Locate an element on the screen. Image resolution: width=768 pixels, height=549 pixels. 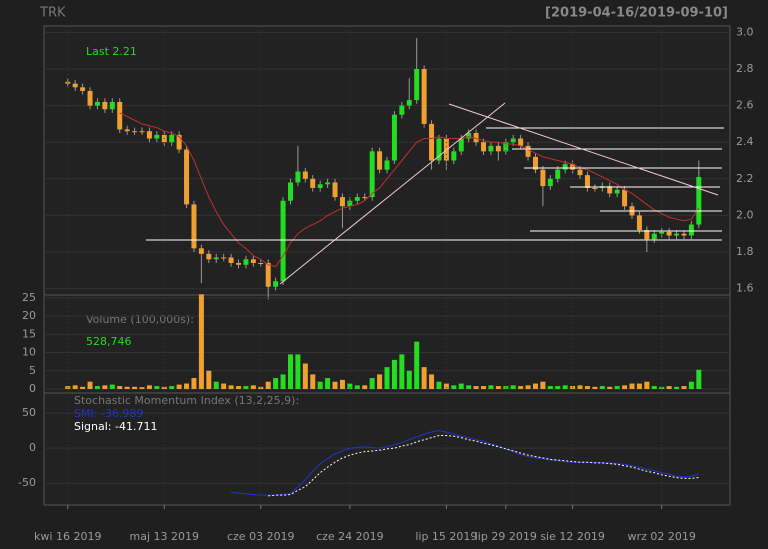
legend-label: SMI: -36.989 is located at coordinates (108, 413).